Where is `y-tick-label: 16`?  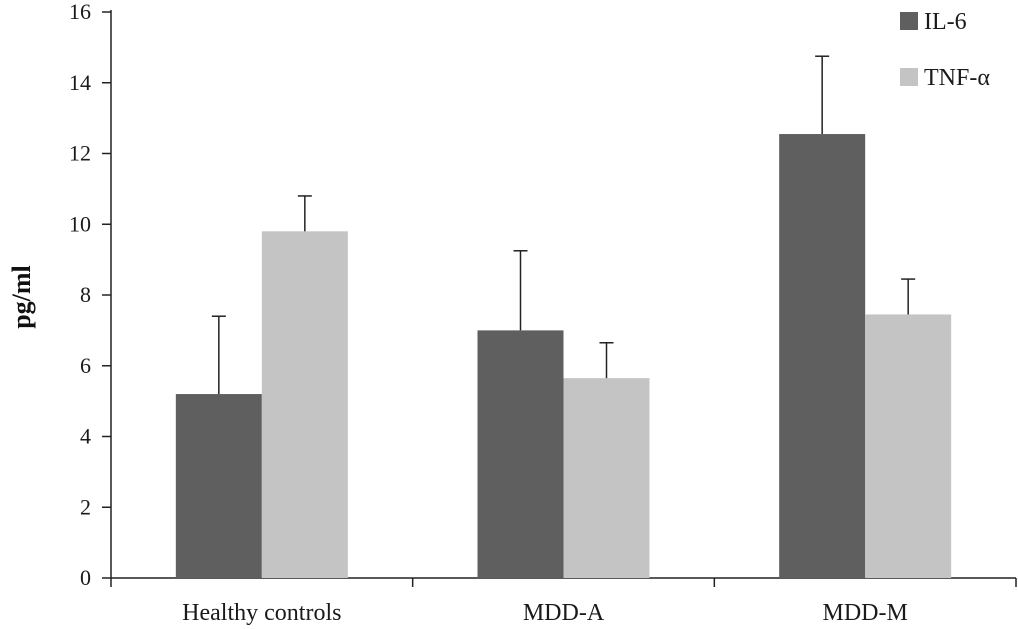
y-tick-label: 16 is located at coordinates (80, 12).